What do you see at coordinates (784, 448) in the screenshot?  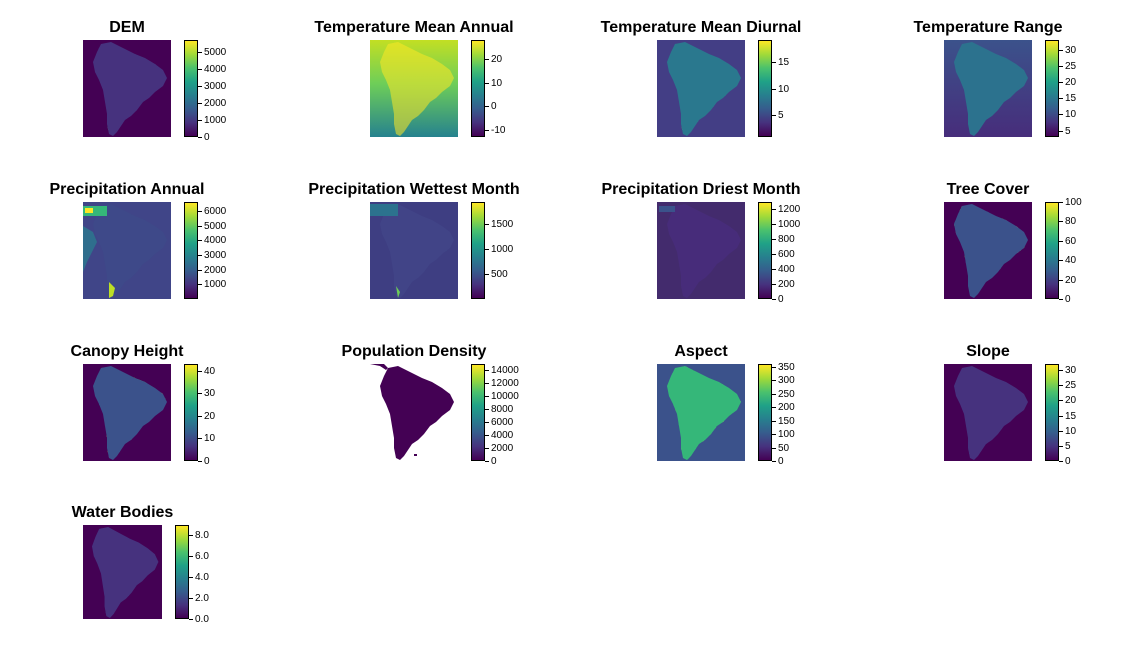 I see `colorbar-tick-label: 50` at bounding box center [784, 448].